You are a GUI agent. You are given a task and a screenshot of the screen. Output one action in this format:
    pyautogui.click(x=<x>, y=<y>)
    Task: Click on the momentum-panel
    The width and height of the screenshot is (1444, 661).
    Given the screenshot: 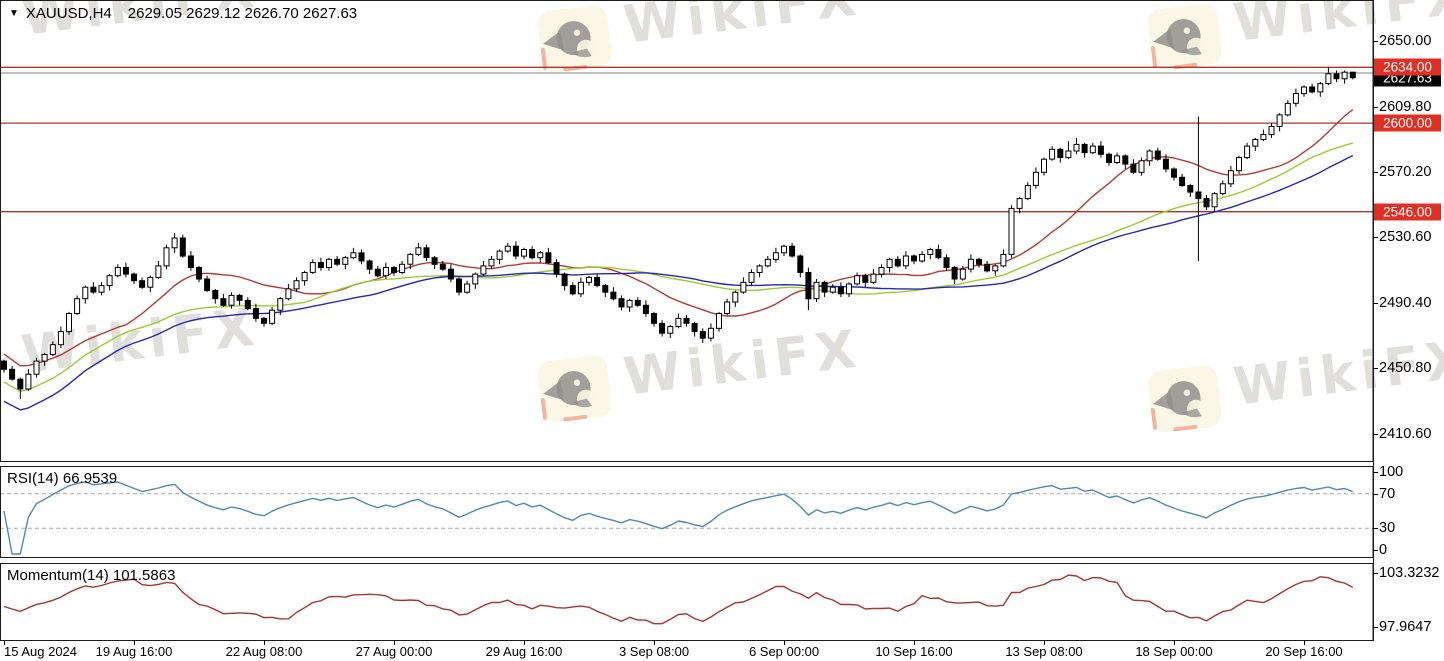 What is the action you would take?
    pyautogui.click(x=687, y=602)
    